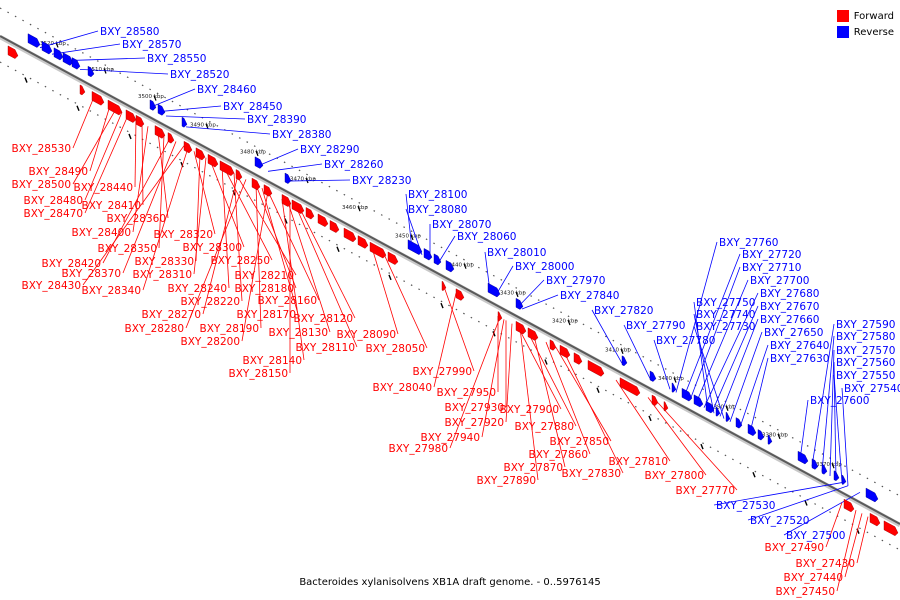 This screenshot has width=900, height=600. Describe the element at coordinates (842, 16) in the screenshot. I see `forward-swatch` at that location.